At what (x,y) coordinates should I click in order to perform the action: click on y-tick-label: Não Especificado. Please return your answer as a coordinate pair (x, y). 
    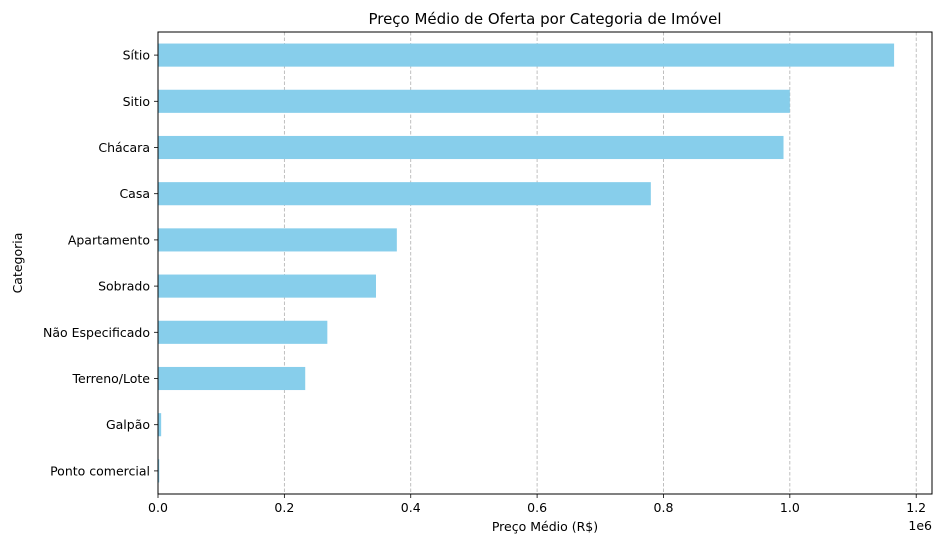
    Looking at the image, I should click on (96, 332).